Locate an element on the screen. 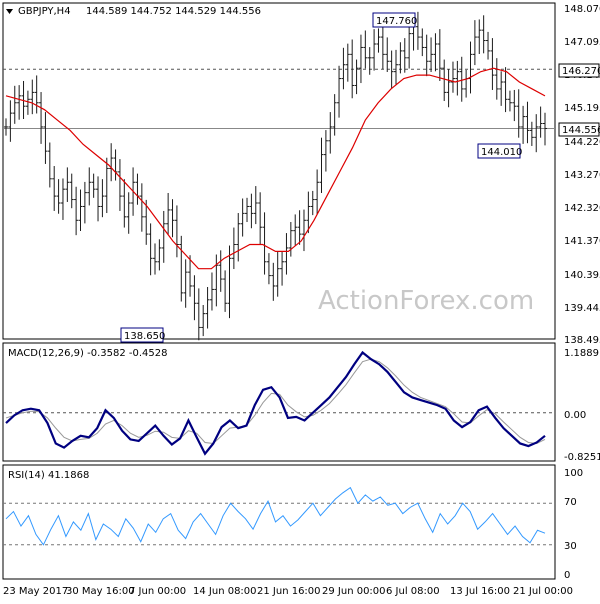 The width and height of the screenshot is (600, 604). collapse-triangle-icon is located at coordinates (9, 11).